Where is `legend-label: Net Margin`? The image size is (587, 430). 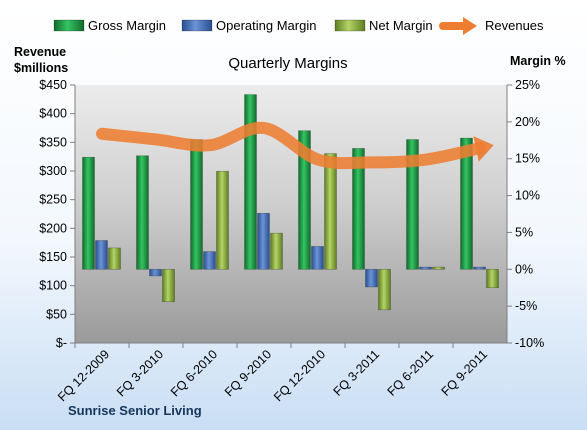 legend-label: Net Margin is located at coordinates (401, 25).